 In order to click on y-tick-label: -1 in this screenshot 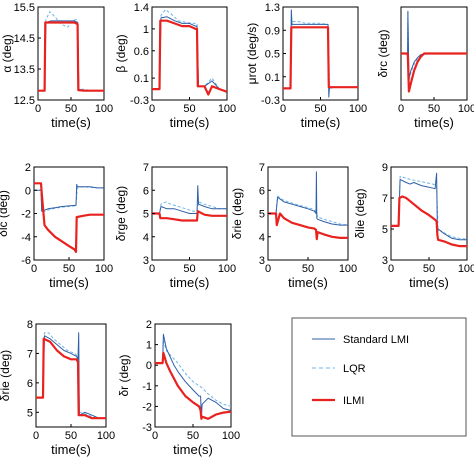, I will do `click(147, 387)`.